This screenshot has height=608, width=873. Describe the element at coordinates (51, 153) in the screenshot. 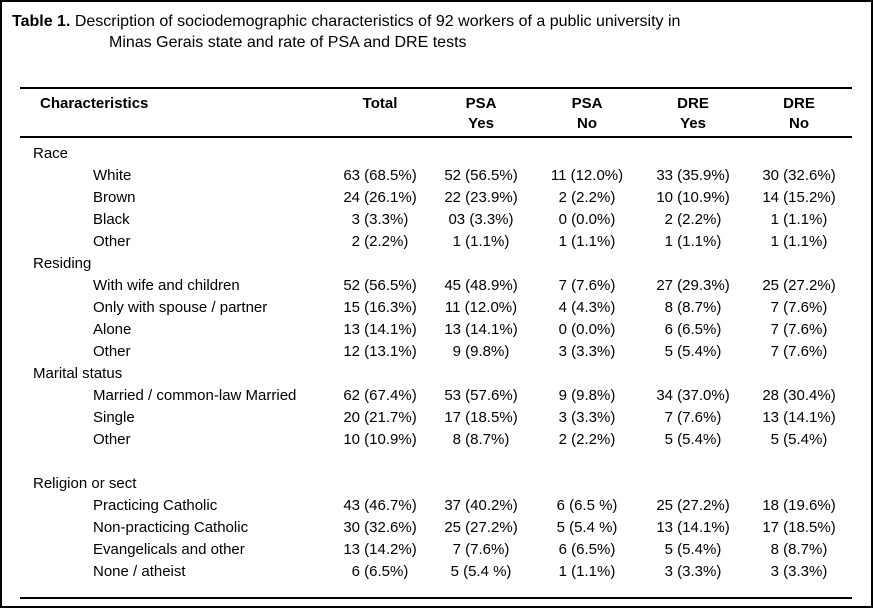

I see `group-label: Race` at that location.